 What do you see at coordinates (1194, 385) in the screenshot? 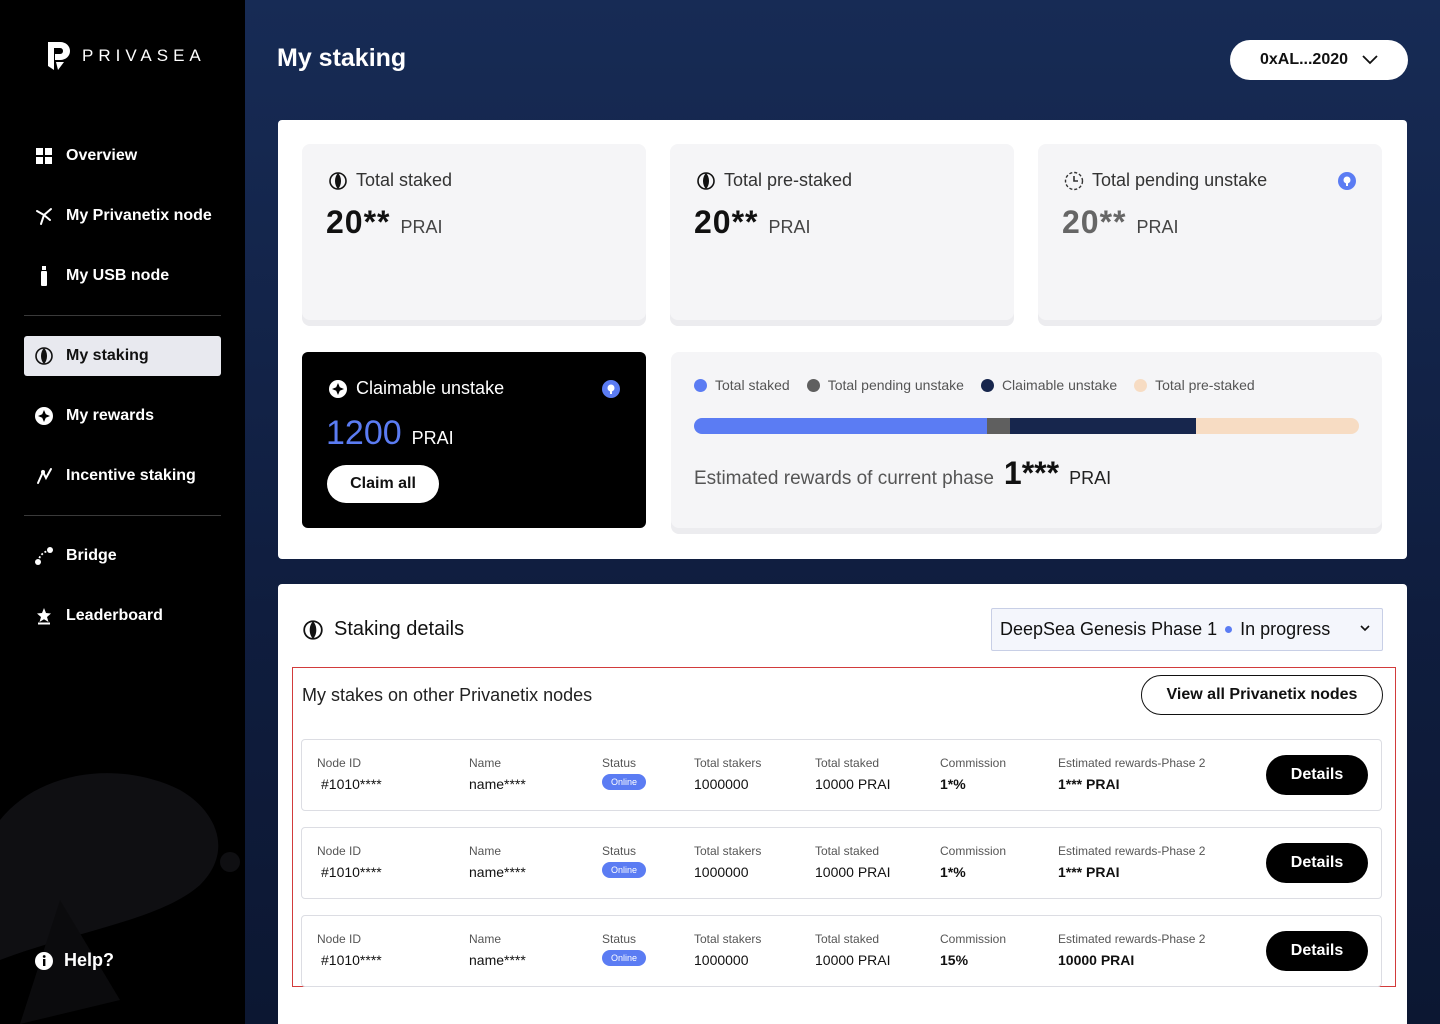
I see `legend-item: Total pre-staked` at bounding box center [1194, 385].